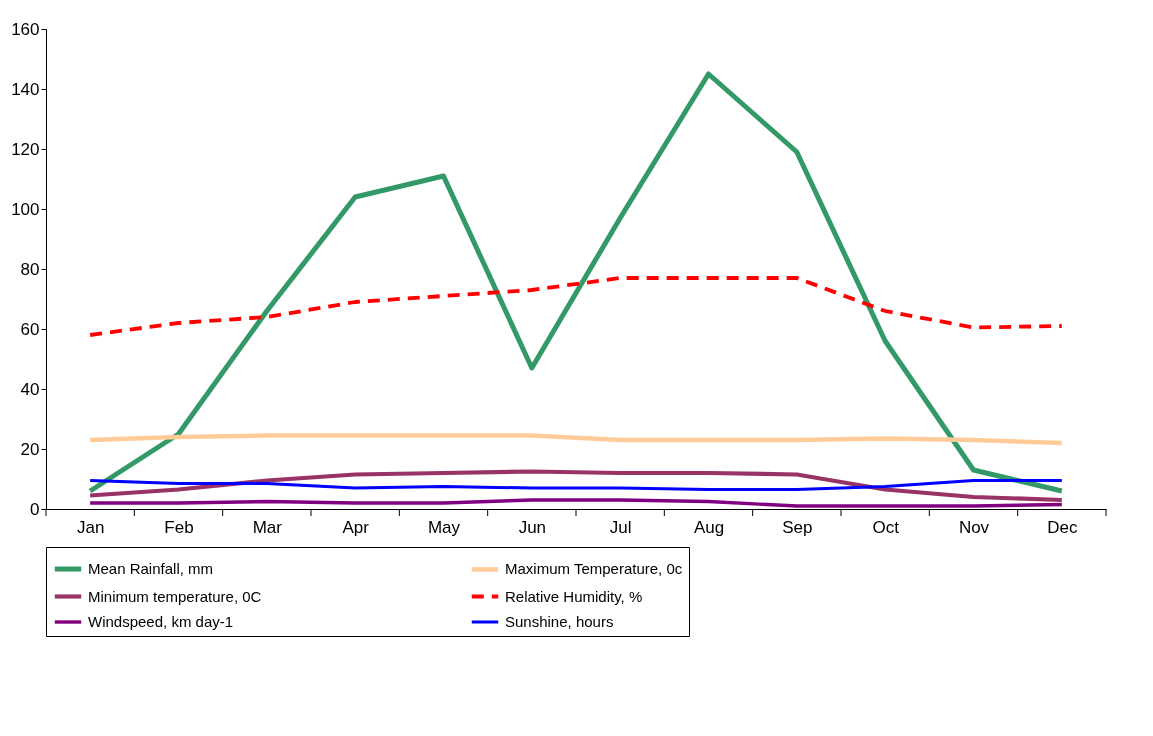 This screenshot has height=736, width=1153. Describe the element at coordinates (175, 596) in the screenshot. I see `legend-label: Minimum temperature, 0C` at that location.